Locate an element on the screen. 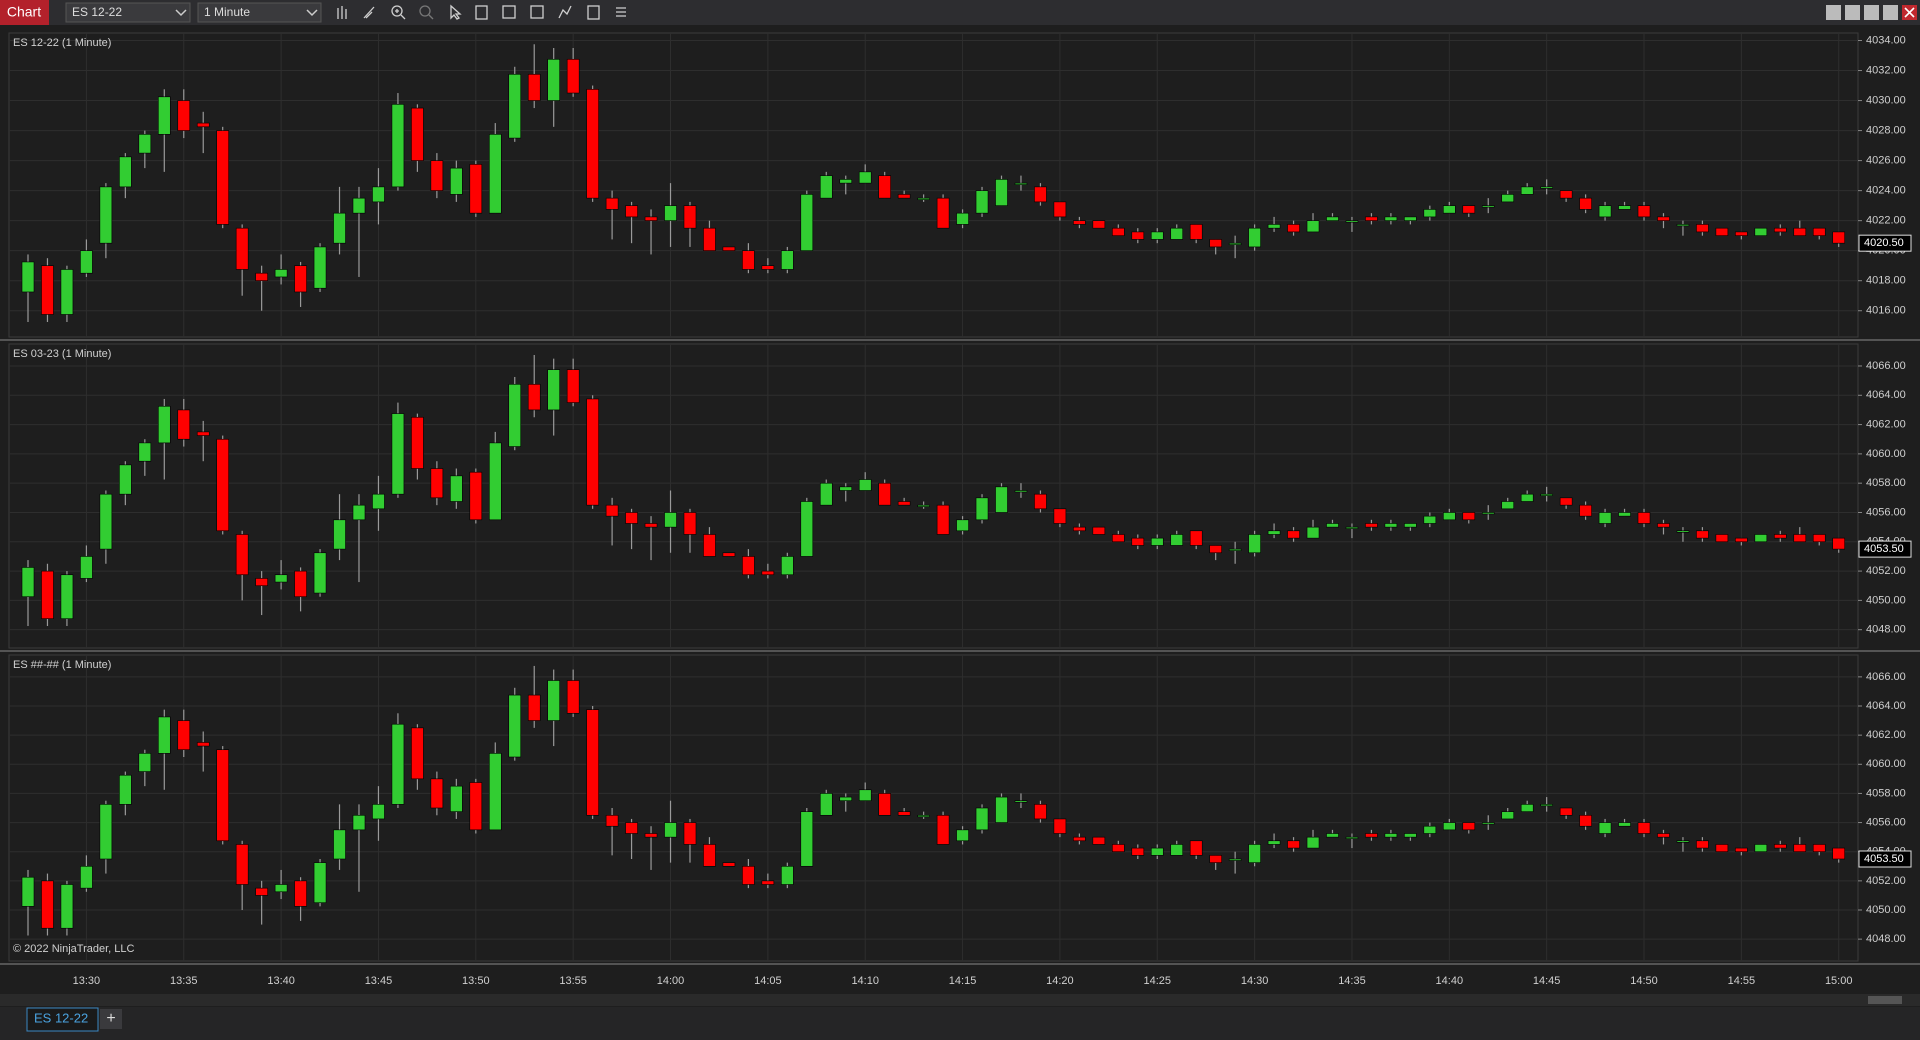  templates-icon is located at coordinates (593, 12).